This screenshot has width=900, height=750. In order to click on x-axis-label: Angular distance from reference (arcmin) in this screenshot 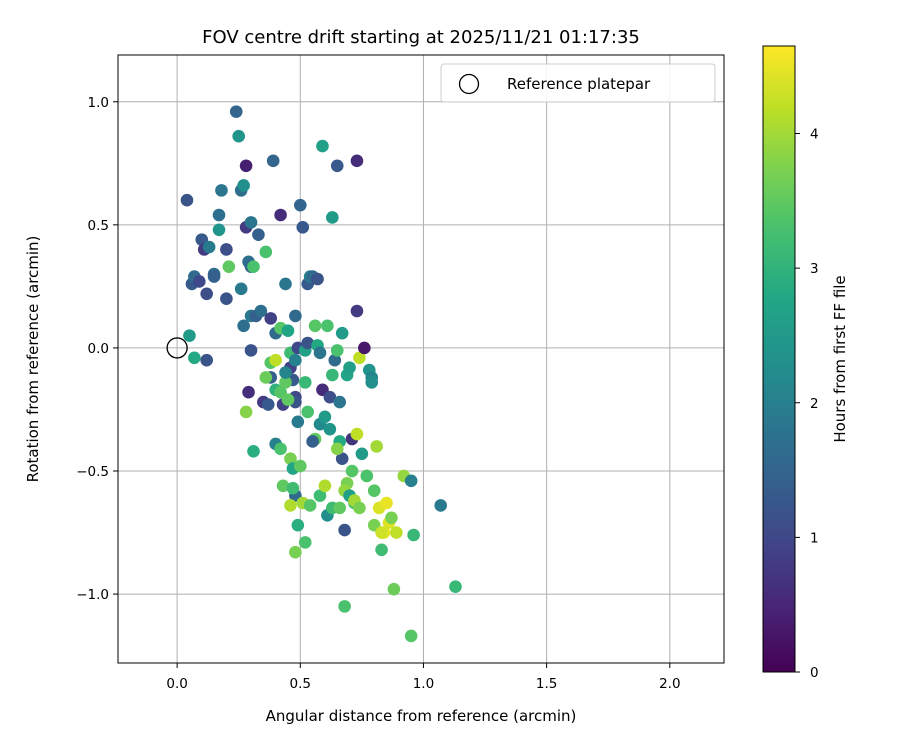, I will do `click(421, 716)`.